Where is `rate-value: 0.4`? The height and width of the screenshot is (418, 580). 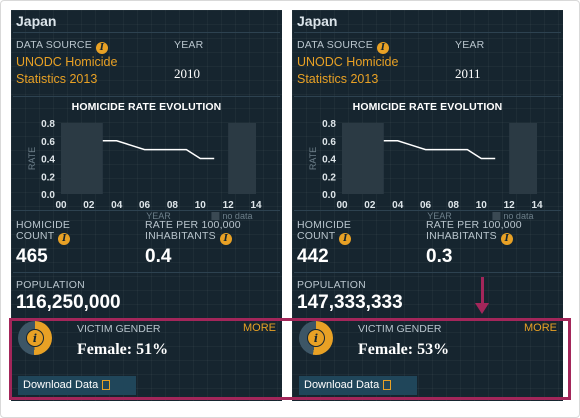 rate-value: 0.4 is located at coordinates (158, 256).